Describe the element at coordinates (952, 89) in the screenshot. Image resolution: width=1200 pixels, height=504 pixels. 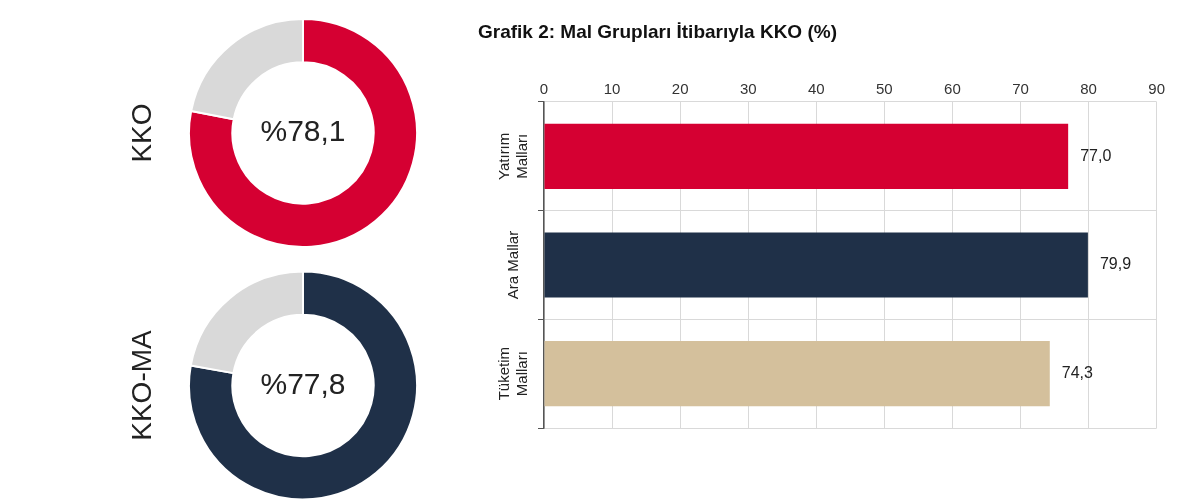
I see `x-tick-label: 60` at that location.